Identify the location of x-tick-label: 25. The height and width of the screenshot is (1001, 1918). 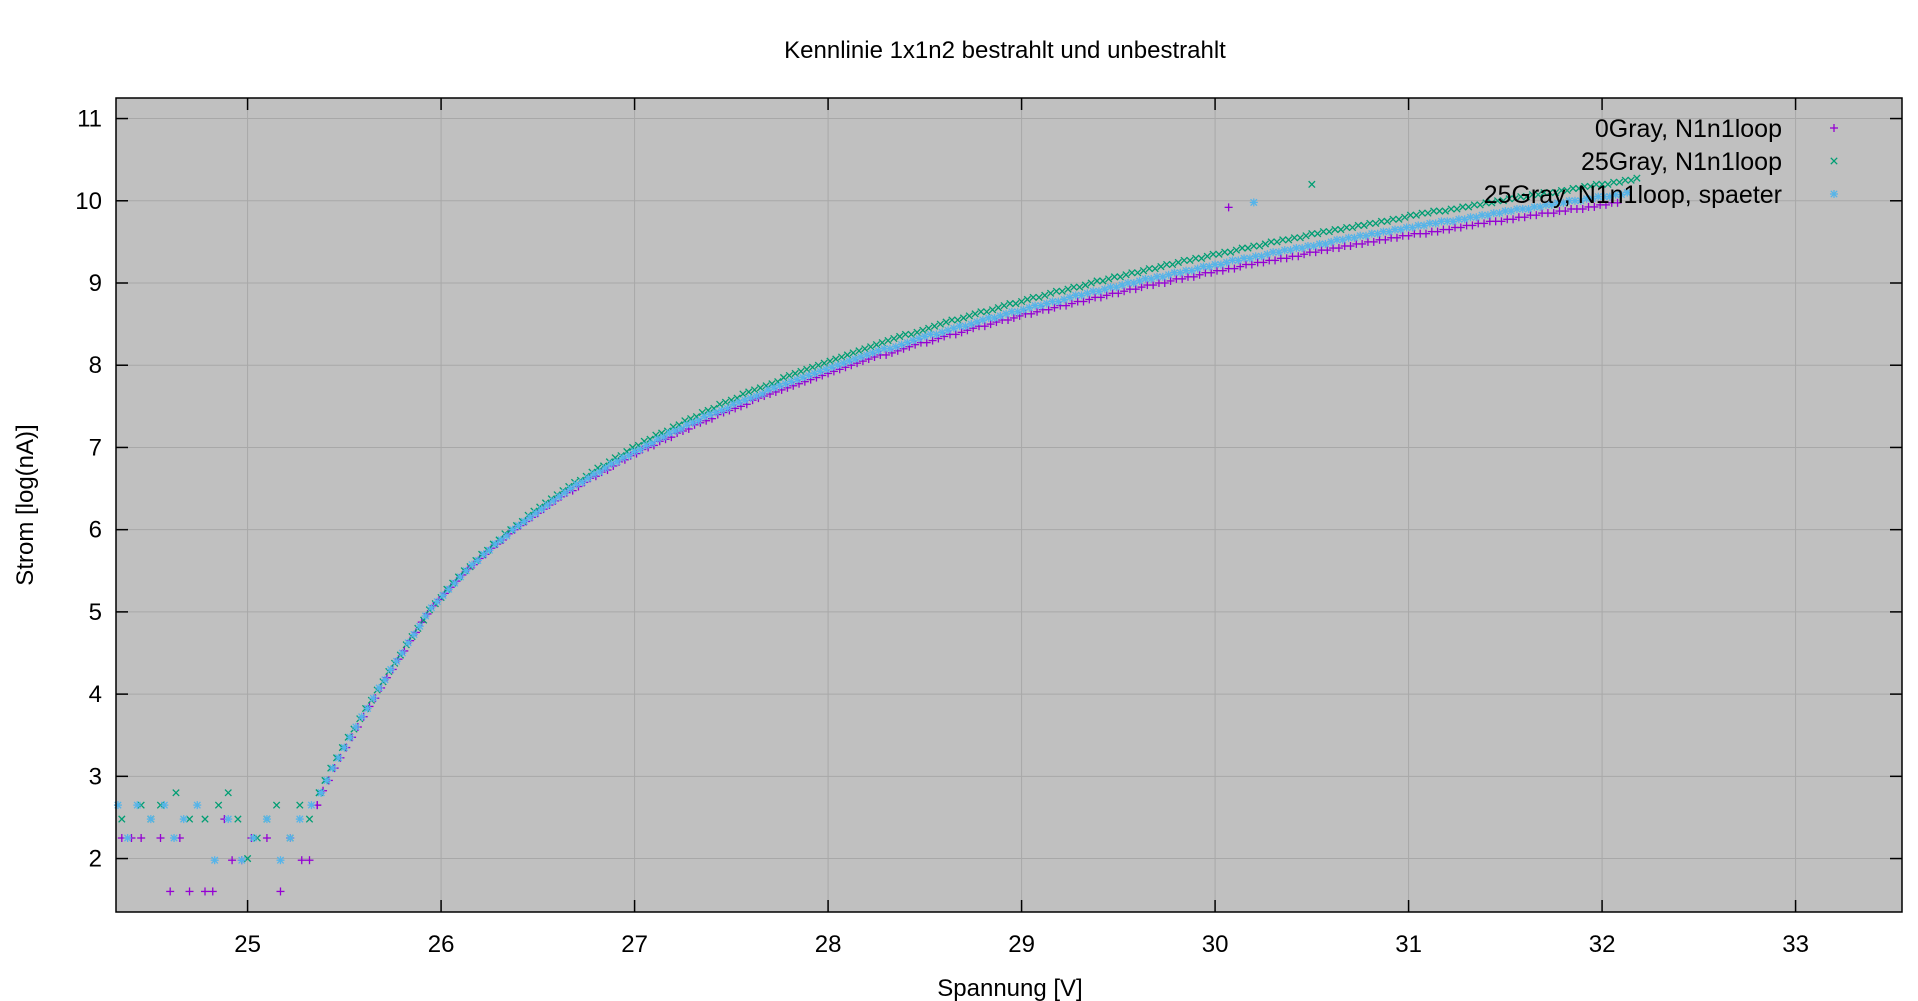
(247, 944).